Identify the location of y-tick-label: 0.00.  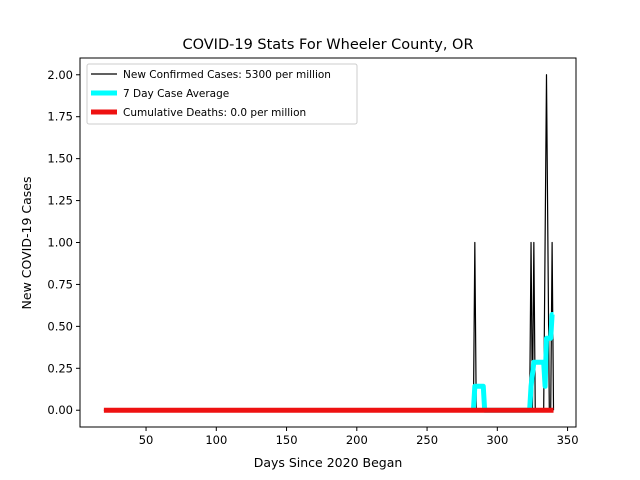
(60, 410).